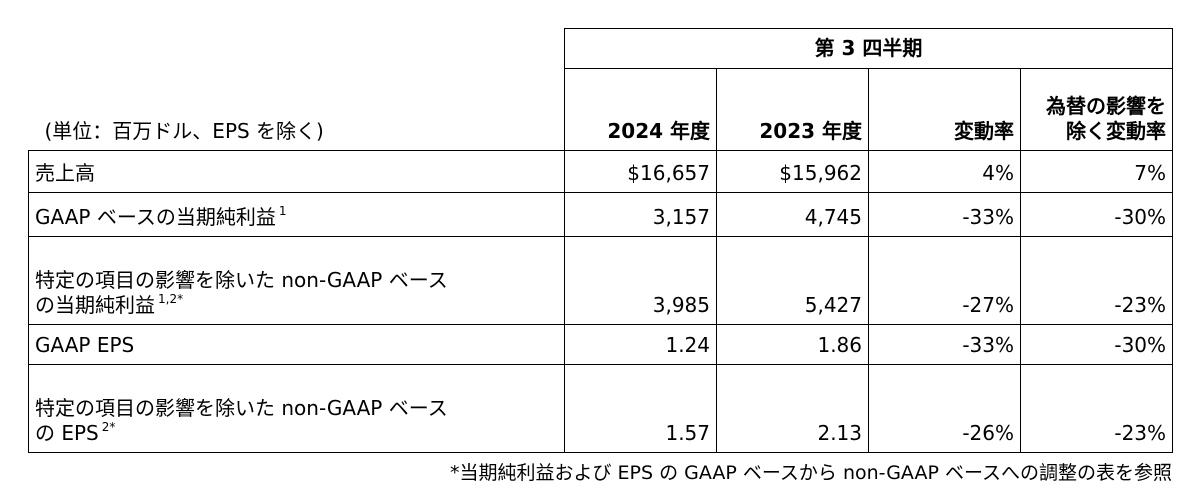 Image resolution: width=1200 pixels, height=504 pixels. What do you see at coordinates (792, 214) in the screenshot?
I see `cell-2023: 4,745` at bounding box center [792, 214].